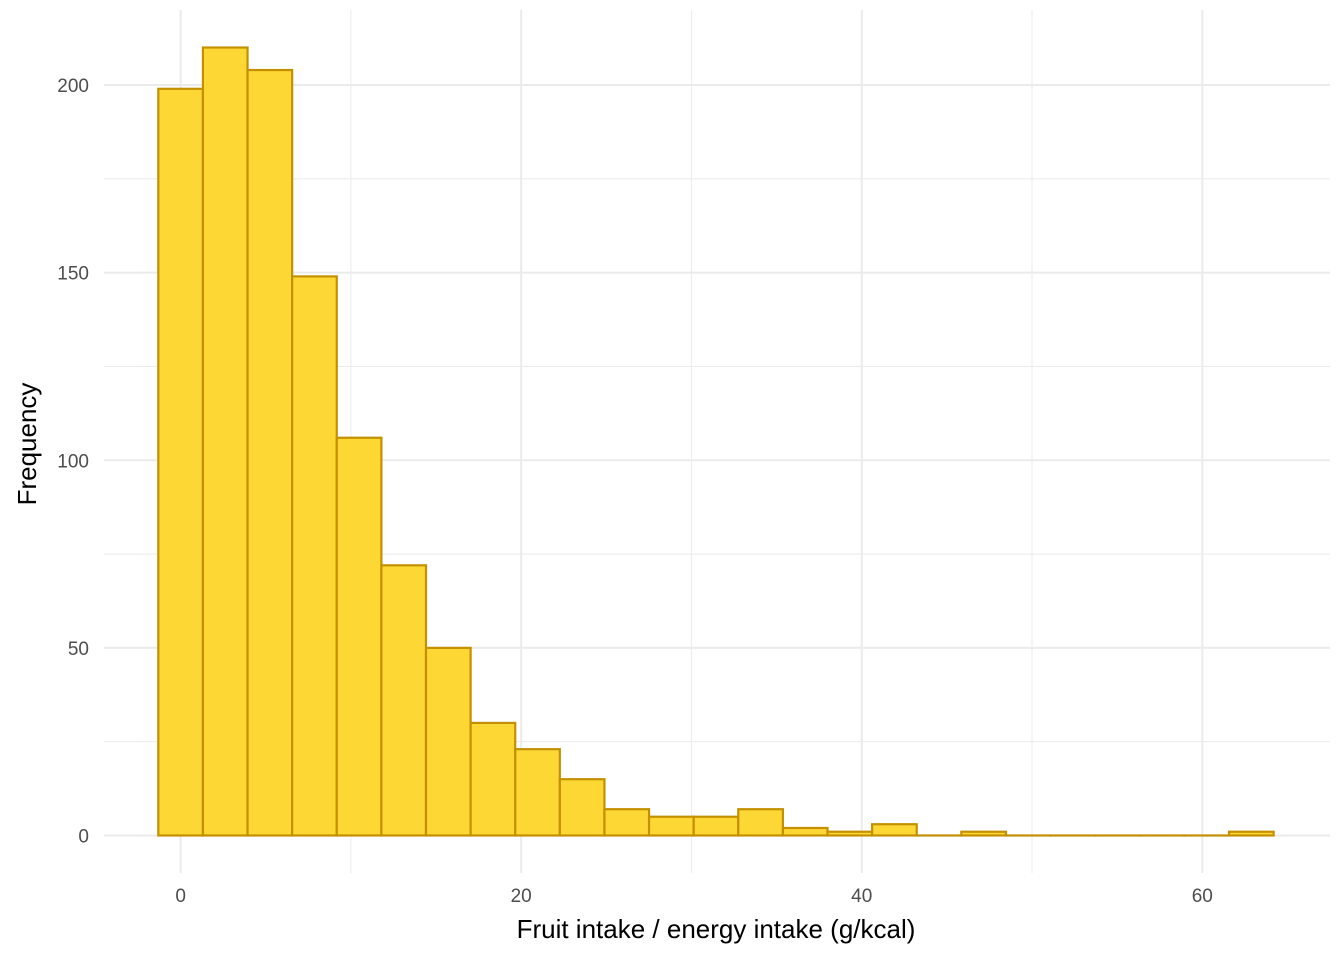  I want to click on y-tick-label: 50, so click(78, 649).